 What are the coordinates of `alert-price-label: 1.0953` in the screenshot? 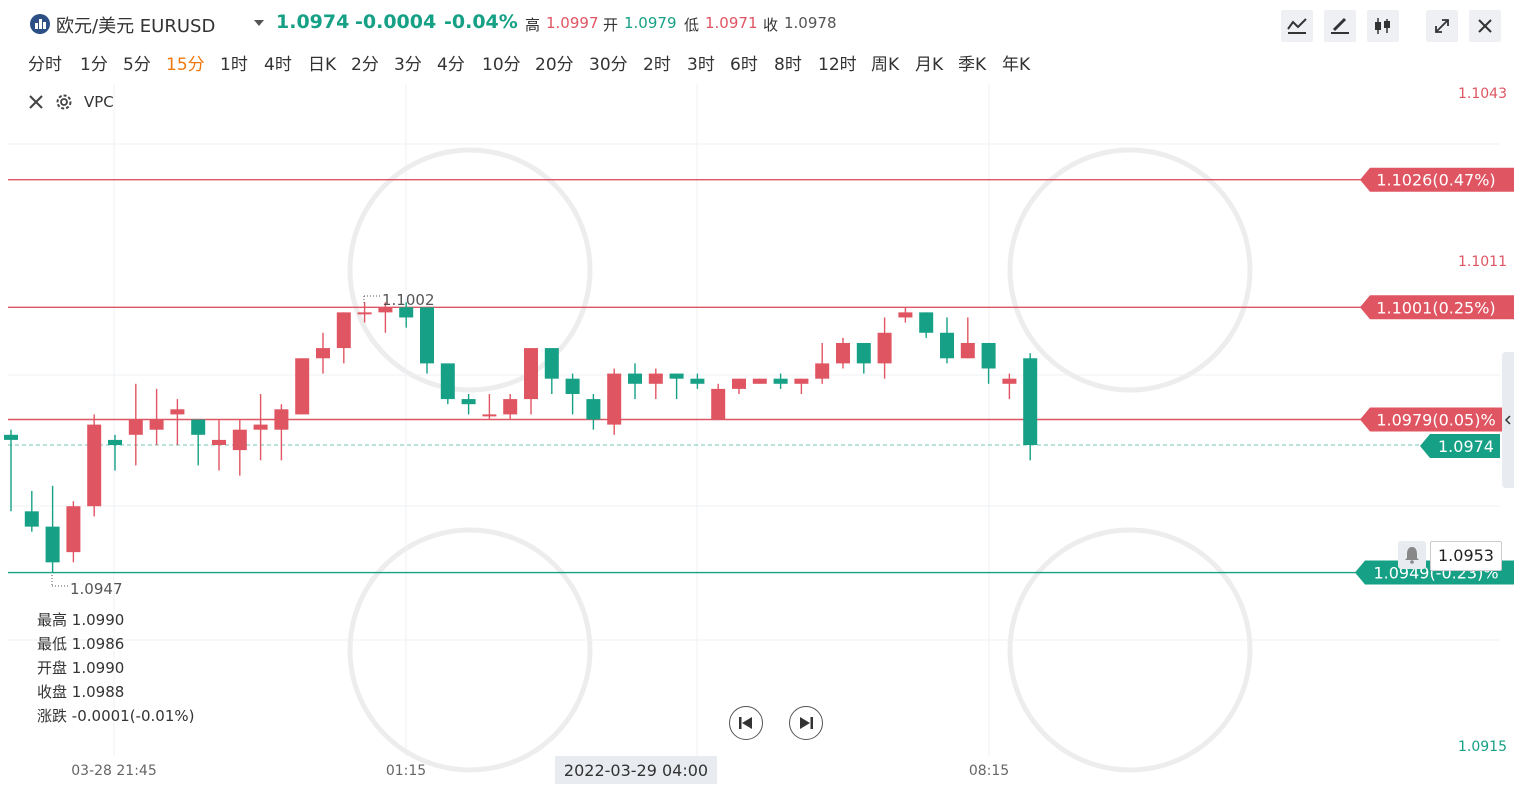 It's located at (1466, 556).